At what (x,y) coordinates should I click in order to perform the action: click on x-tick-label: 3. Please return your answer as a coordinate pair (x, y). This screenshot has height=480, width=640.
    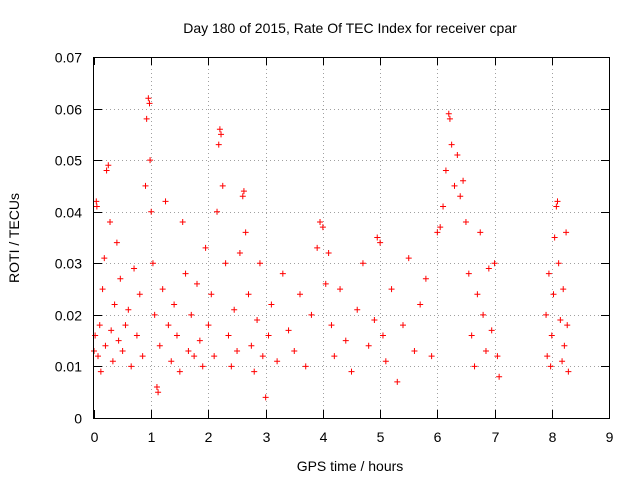
    Looking at the image, I should click on (267, 437).